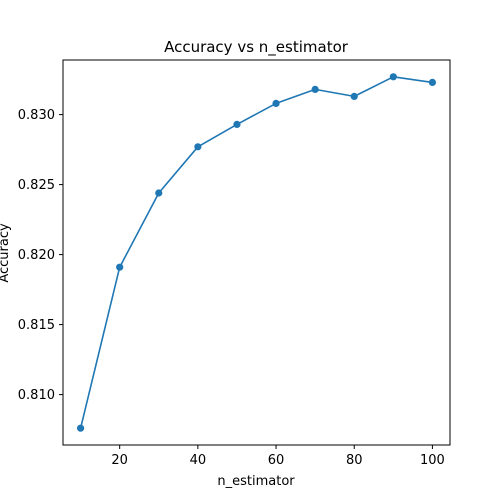 Image resolution: width=500 pixels, height=500 pixels. I want to click on x-tick-label: 20, so click(119, 460).